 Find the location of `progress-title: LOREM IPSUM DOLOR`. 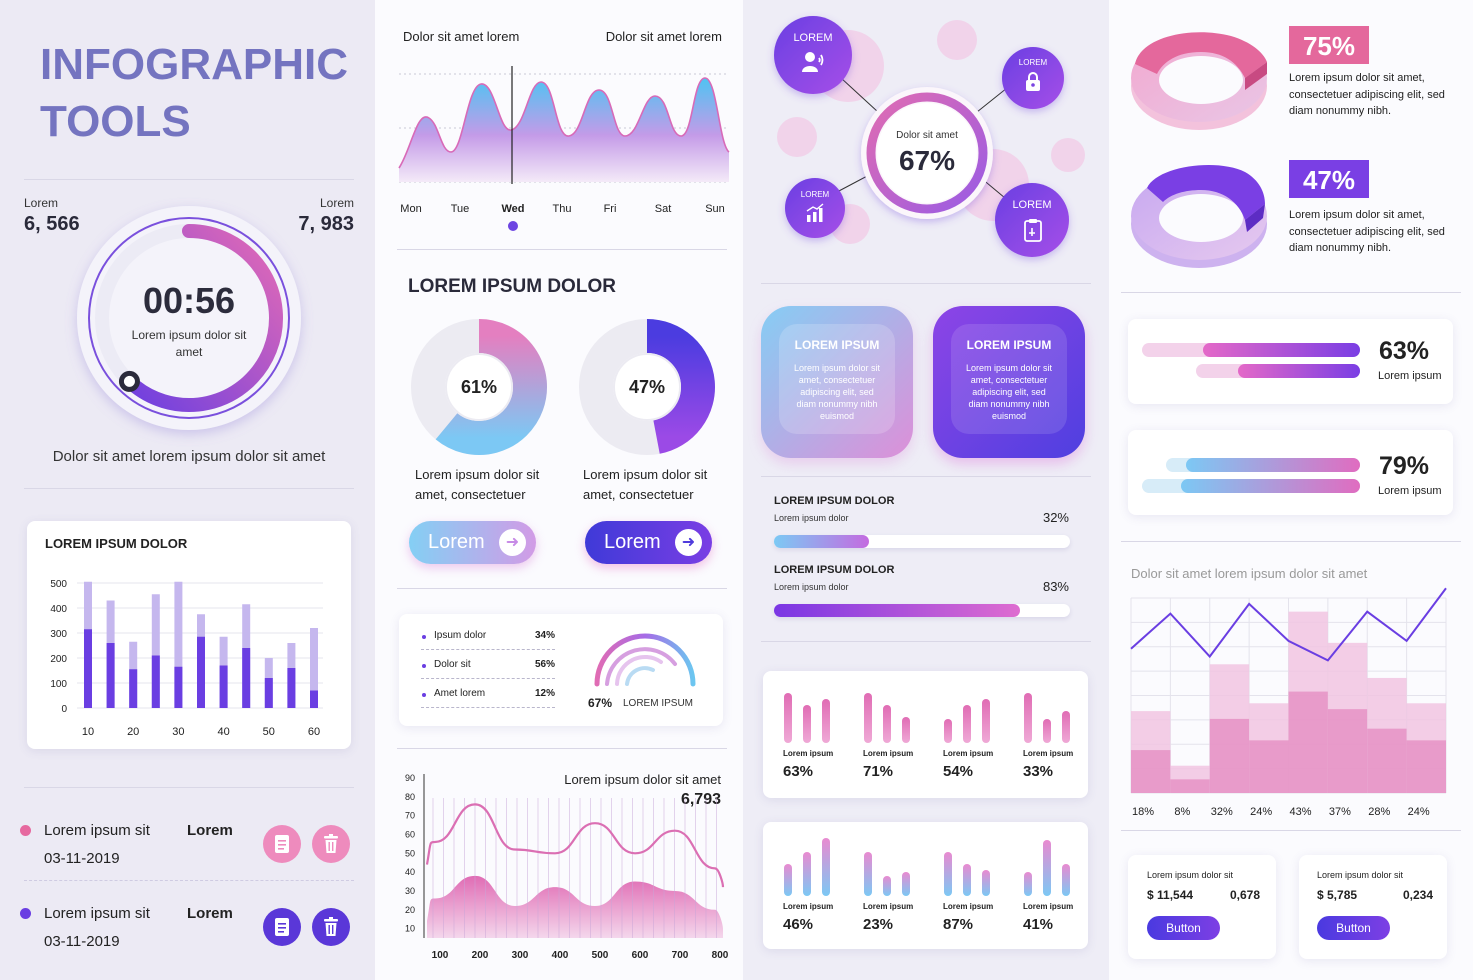

progress-title: LOREM IPSUM DOLOR is located at coordinates (834, 501).